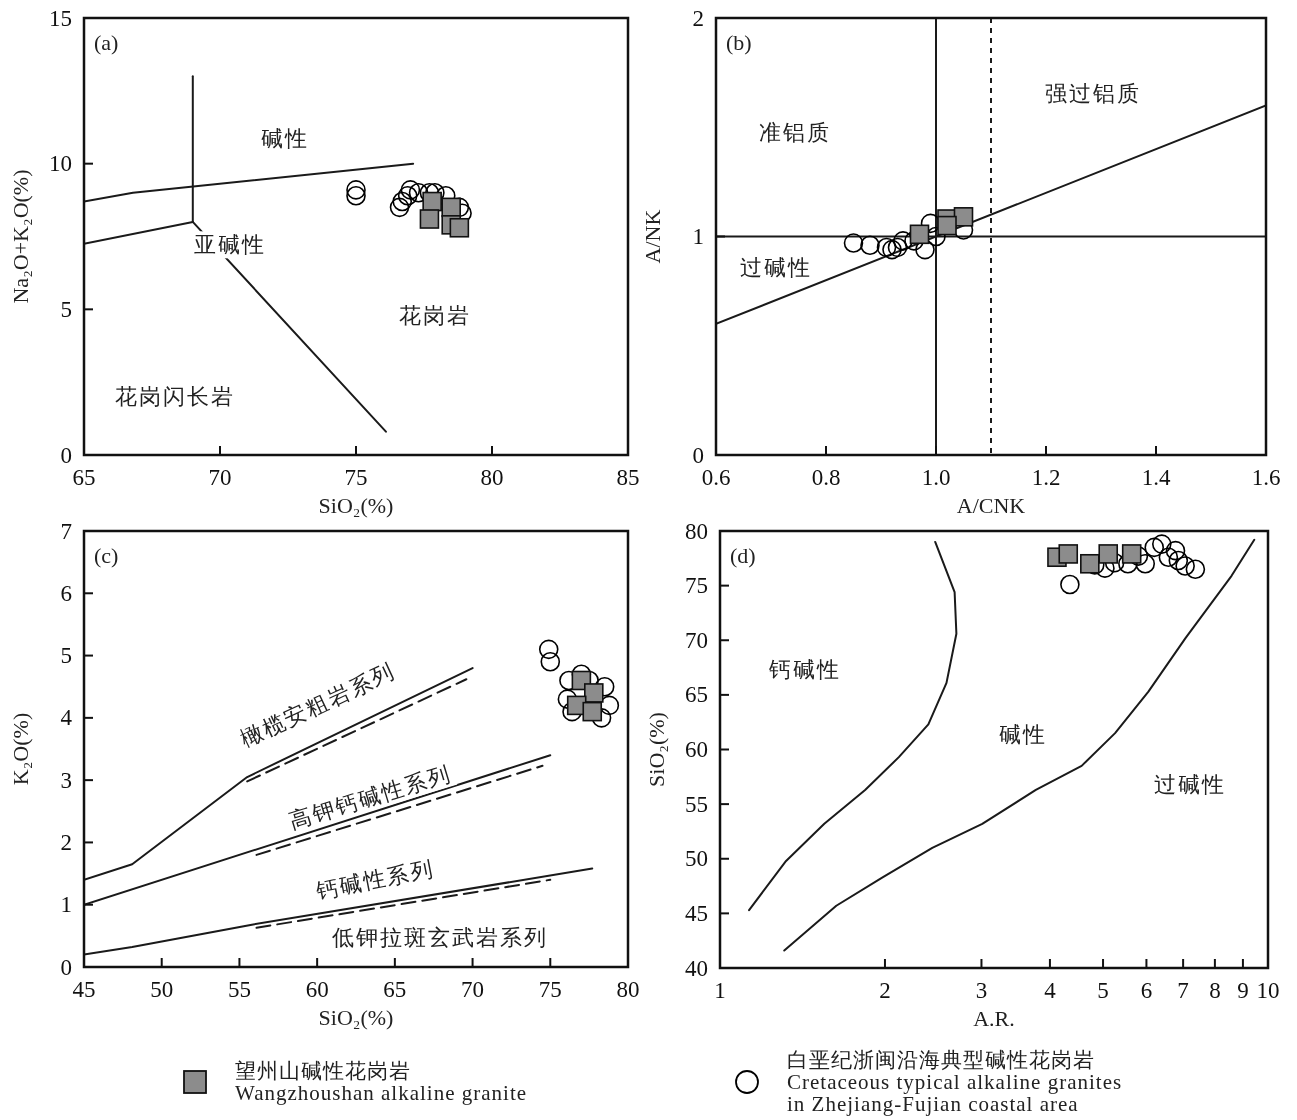  What do you see at coordinates (370, 797) in the screenshot?
I see `annotation: 高钾钙碱性系列` at bounding box center [370, 797].